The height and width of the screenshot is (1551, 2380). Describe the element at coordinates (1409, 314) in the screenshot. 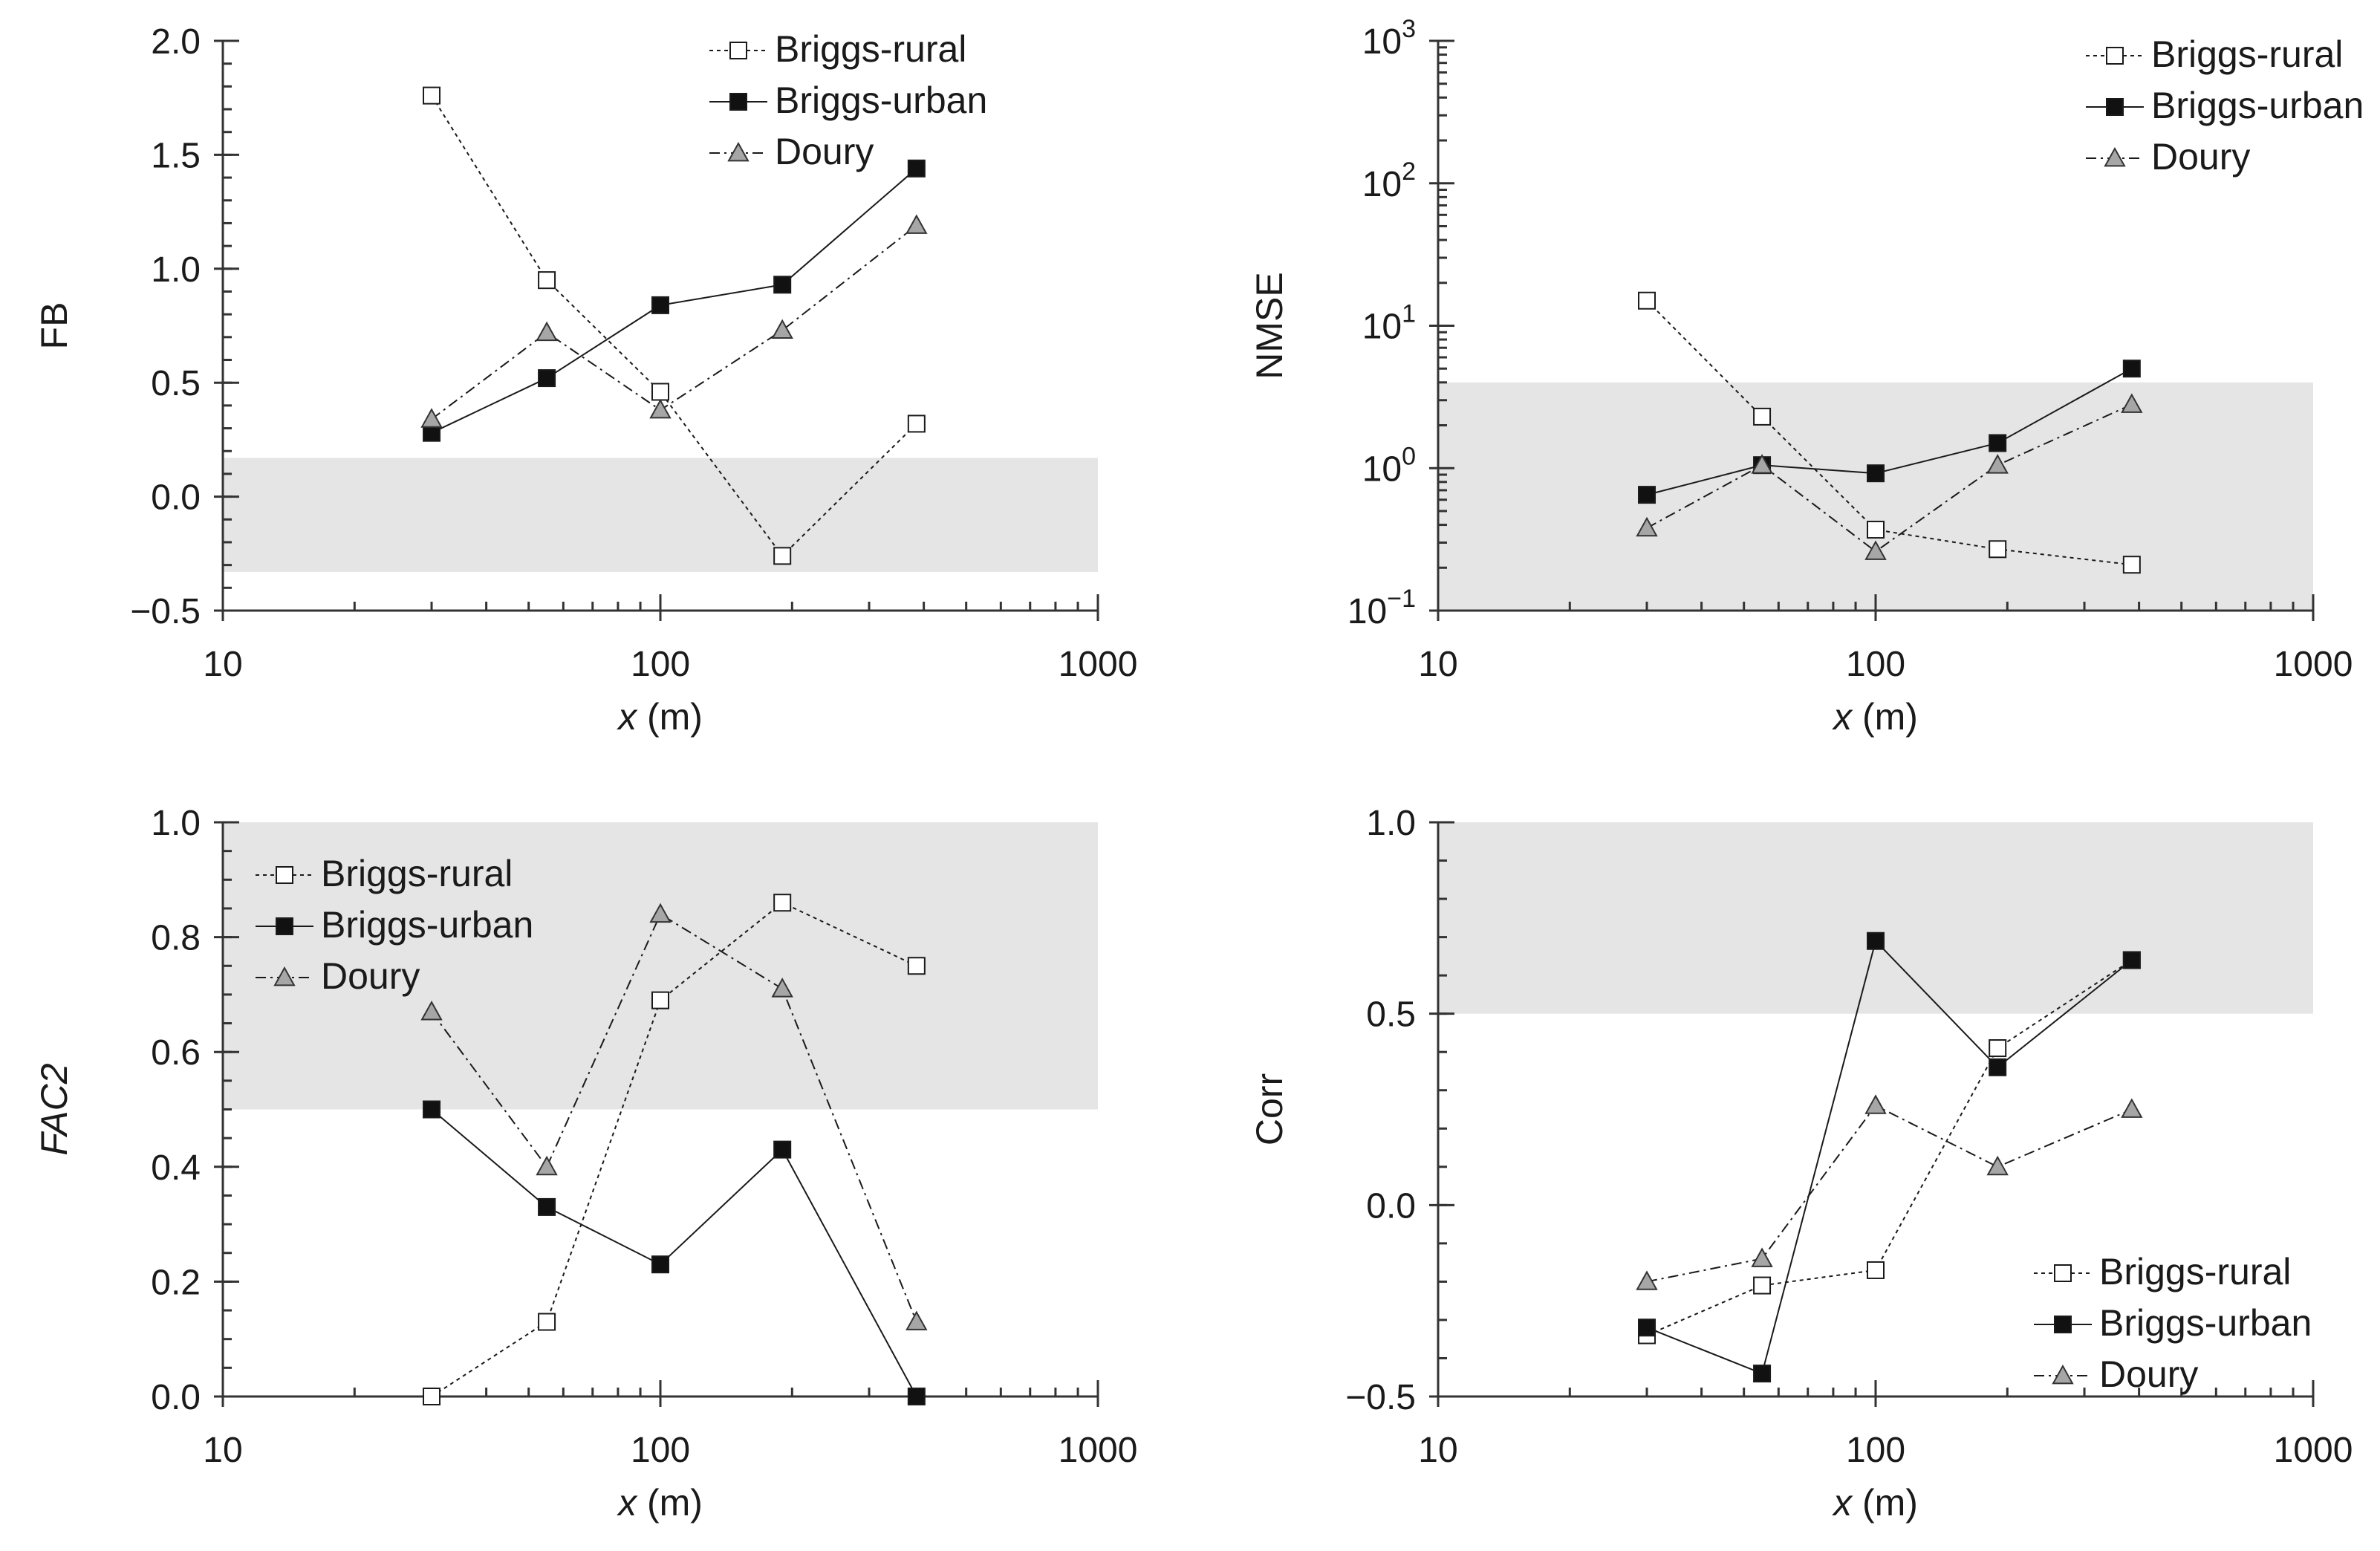

I see `y-tick-exponent: 1` at that location.